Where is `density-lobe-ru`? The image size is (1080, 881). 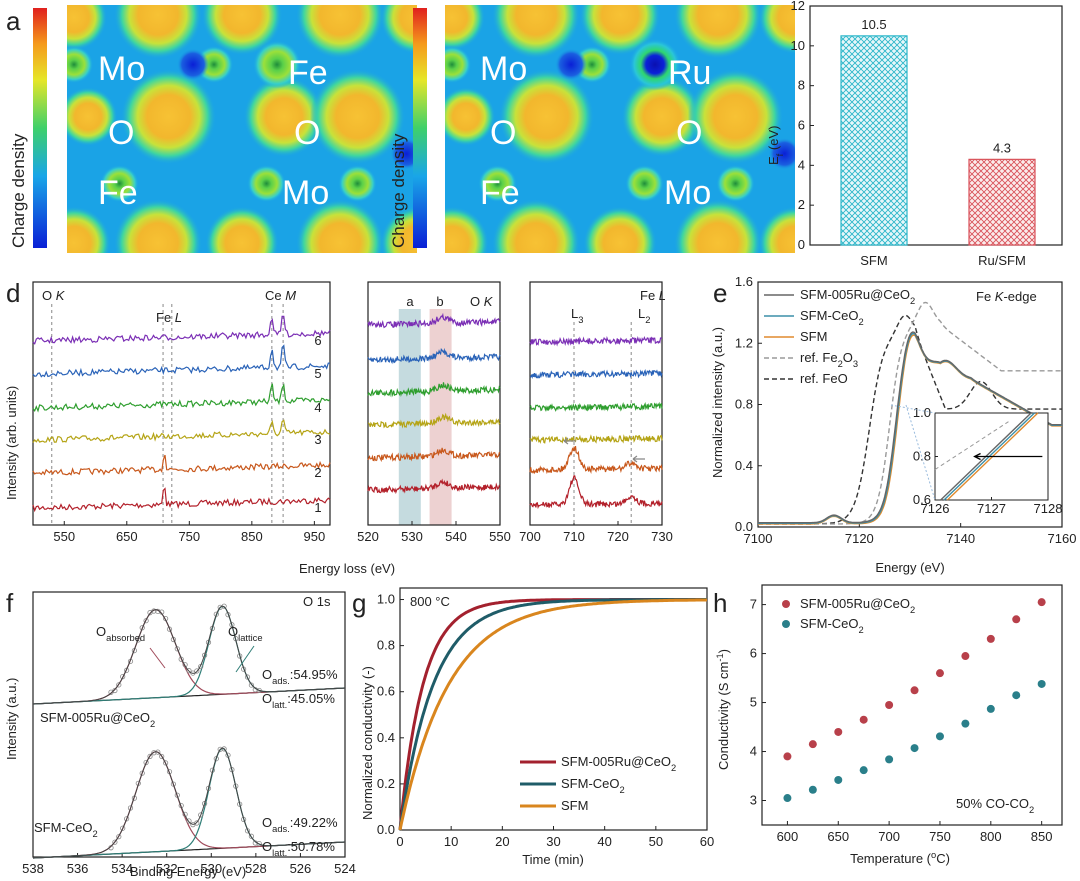 density-lobe-ru is located at coordinates (655, 64).